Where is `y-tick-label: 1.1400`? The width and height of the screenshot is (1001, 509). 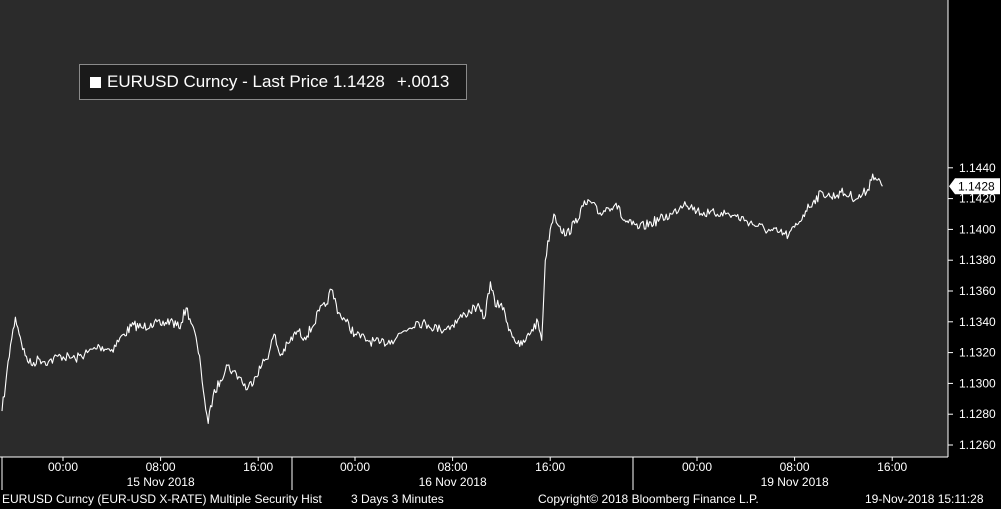
y-tick-label: 1.1400 is located at coordinates (977, 229).